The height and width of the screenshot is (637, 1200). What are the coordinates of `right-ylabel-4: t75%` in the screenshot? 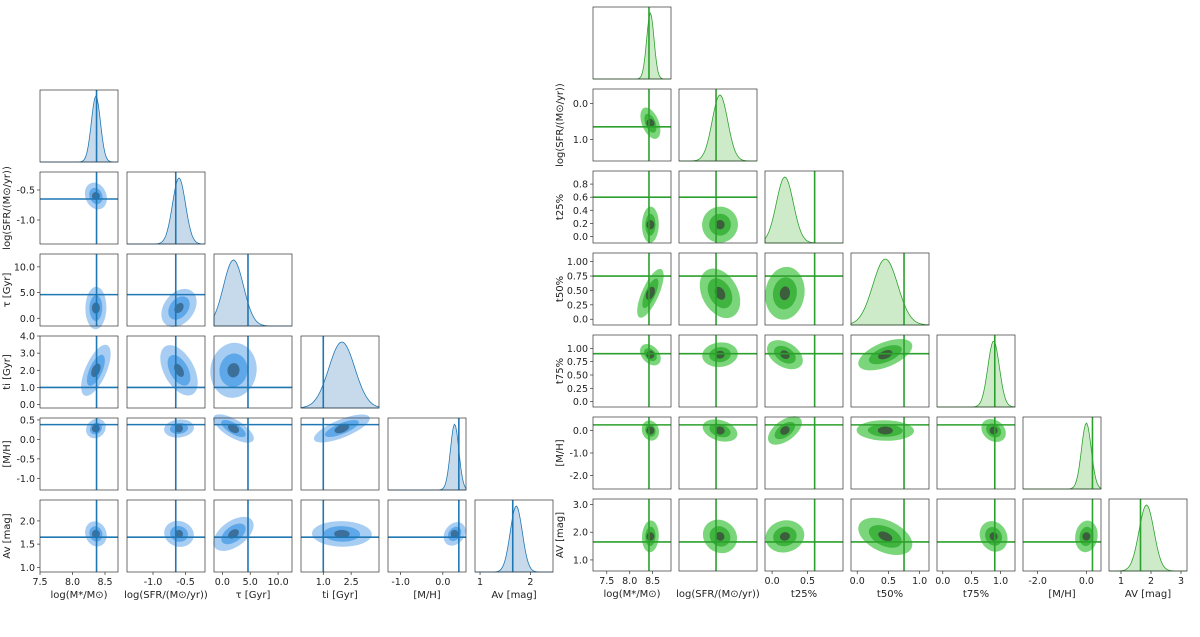 It's located at (560, 371).